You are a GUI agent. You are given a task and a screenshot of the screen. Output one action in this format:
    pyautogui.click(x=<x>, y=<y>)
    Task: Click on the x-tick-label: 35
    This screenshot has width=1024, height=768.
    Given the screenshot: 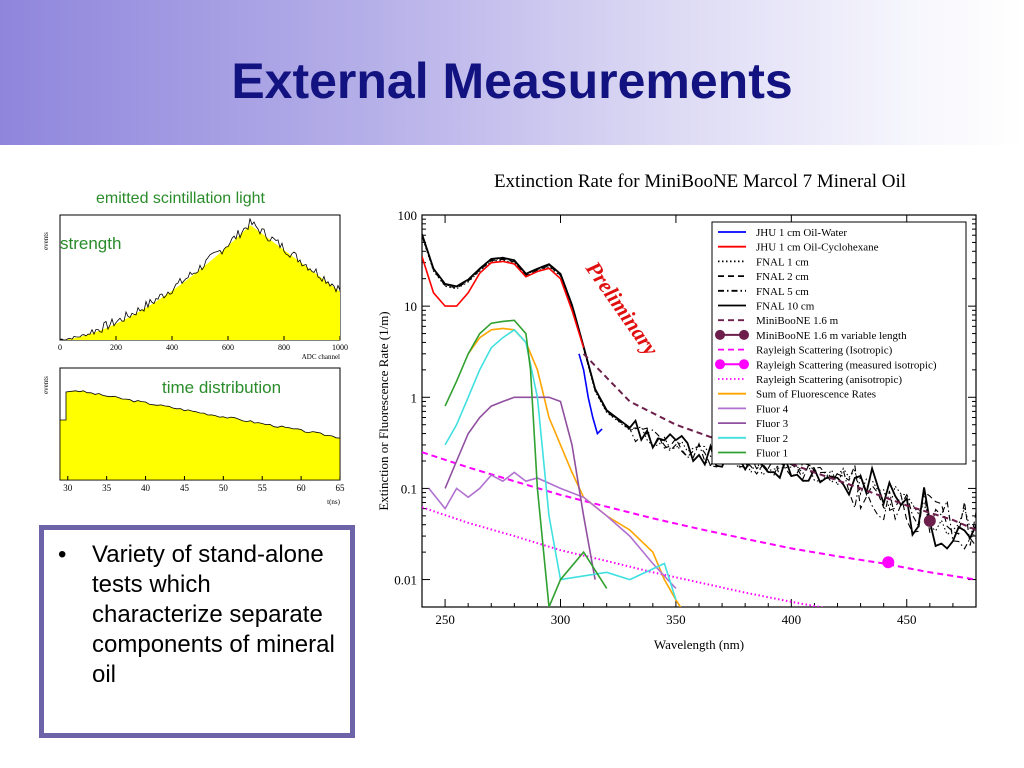 What is the action you would take?
    pyautogui.click(x=107, y=488)
    